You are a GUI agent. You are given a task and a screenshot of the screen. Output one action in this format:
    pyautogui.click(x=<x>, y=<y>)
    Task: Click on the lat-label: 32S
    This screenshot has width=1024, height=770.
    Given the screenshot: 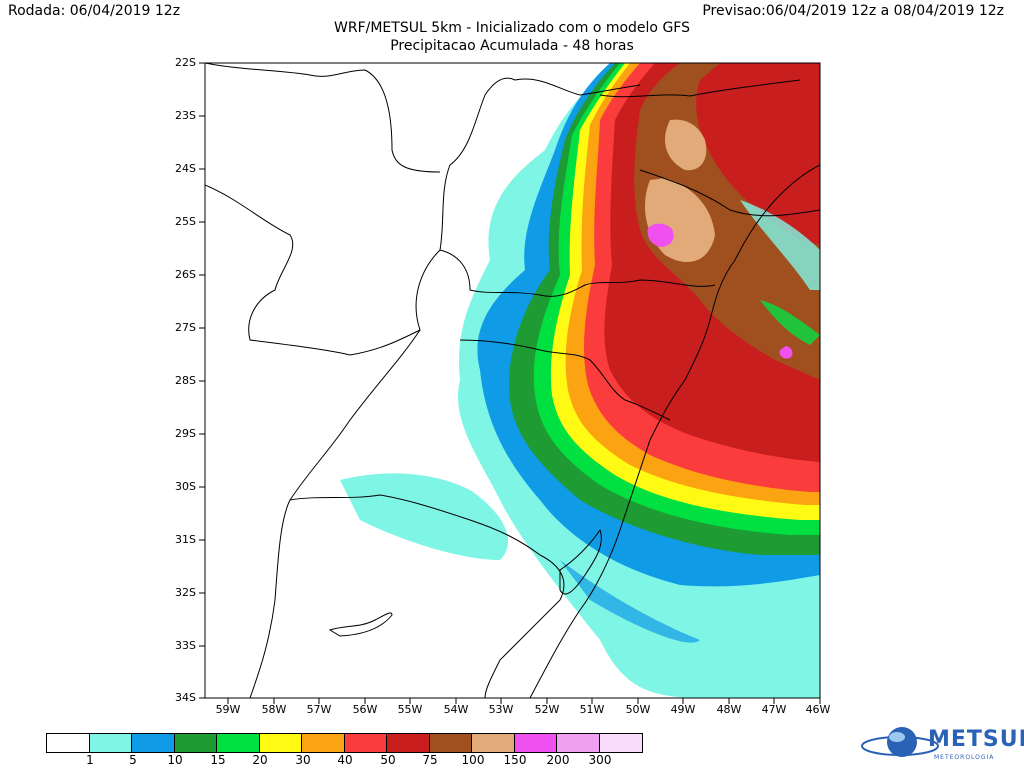 What is the action you would take?
    pyautogui.click(x=185, y=592)
    